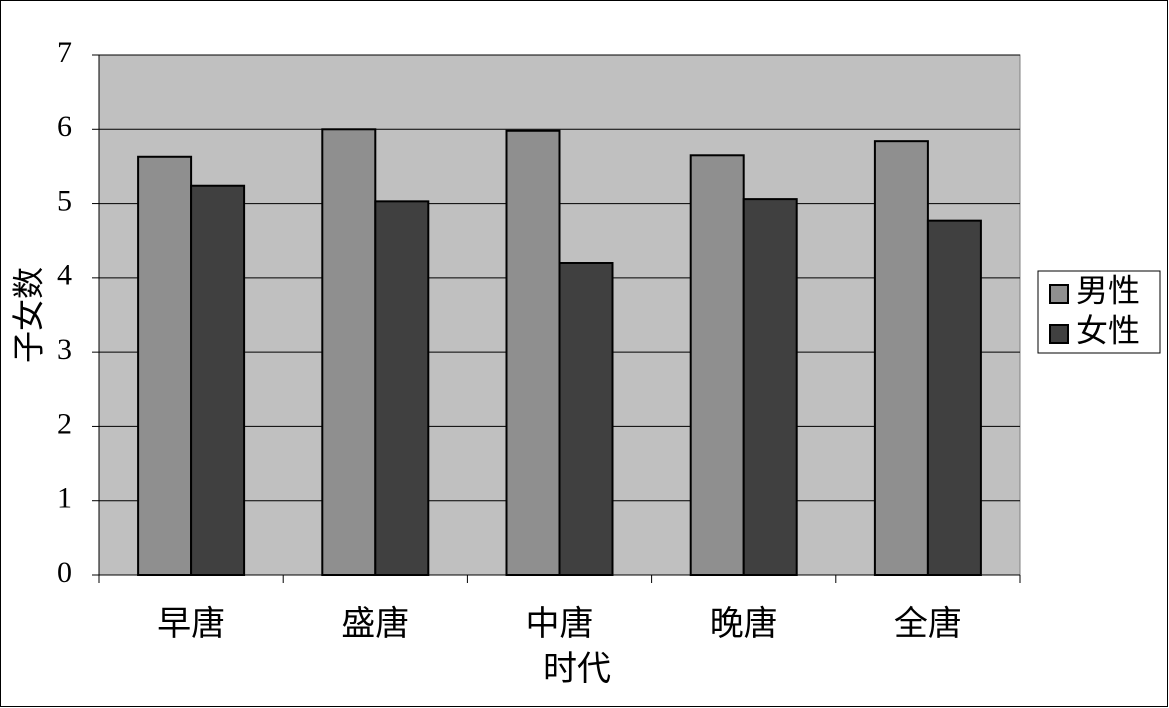 This screenshot has width=1169, height=708. Describe the element at coordinates (64, 349) in the screenshot. I see `y-tick-label: 3` at that location.